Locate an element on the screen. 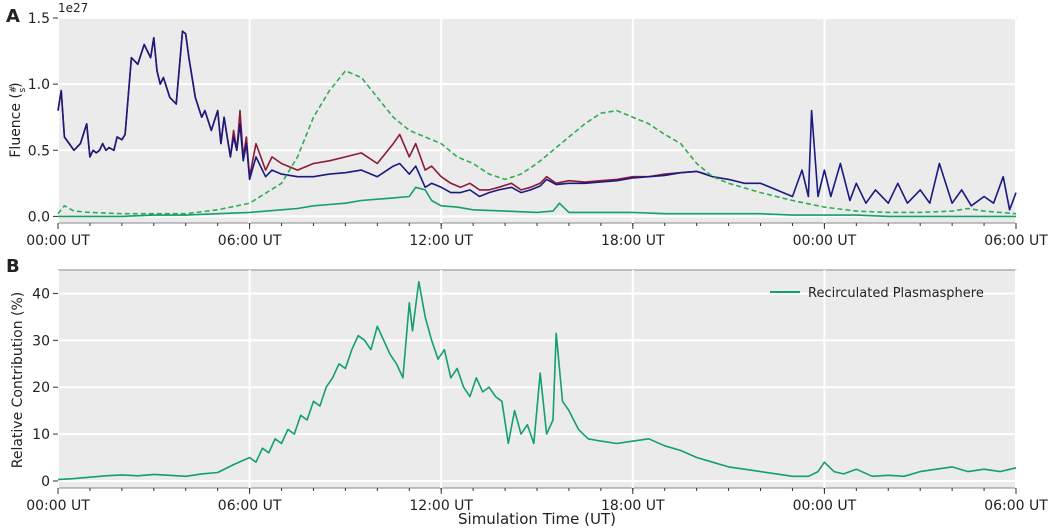 The width and height of the screenshot is (1052, 531). y-tick-label: 0.0 is located at coordinates (39, 217).